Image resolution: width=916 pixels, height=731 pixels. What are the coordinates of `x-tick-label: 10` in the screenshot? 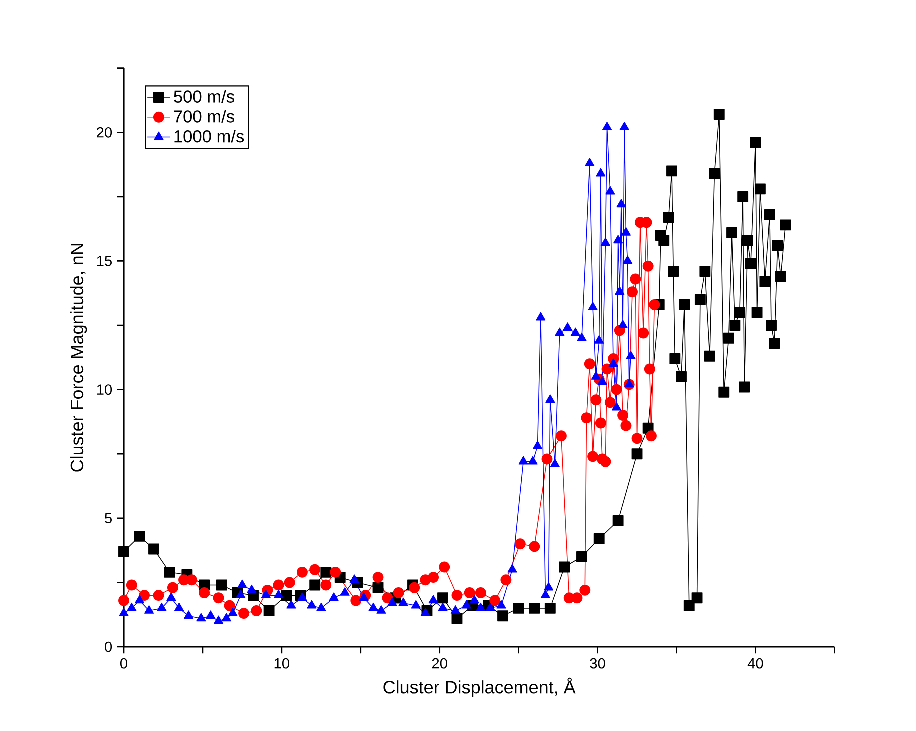 It's located at (282, 663).